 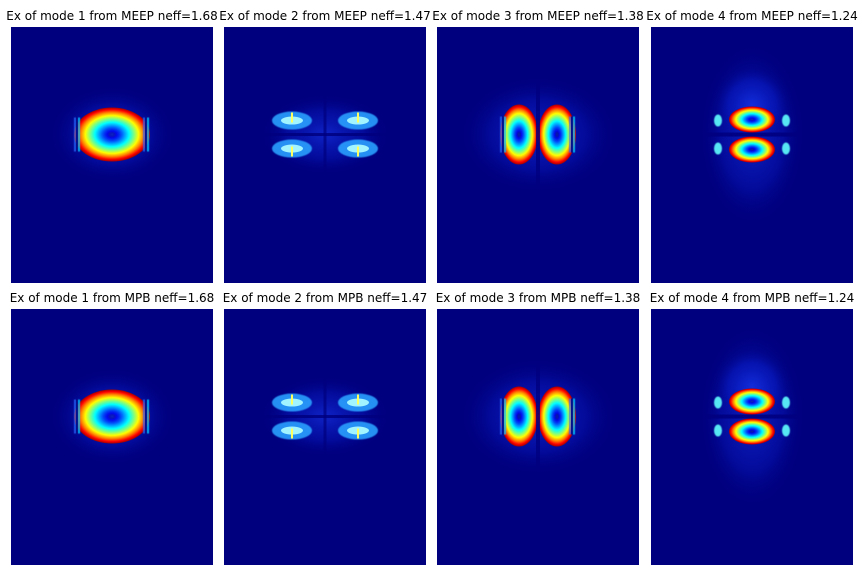 What do you see at coordinates (112, 298) in the screenshot?
I see `panel-title: Ex of mode 1 from MPB neff=1.68` at bounding box center [112, 298].